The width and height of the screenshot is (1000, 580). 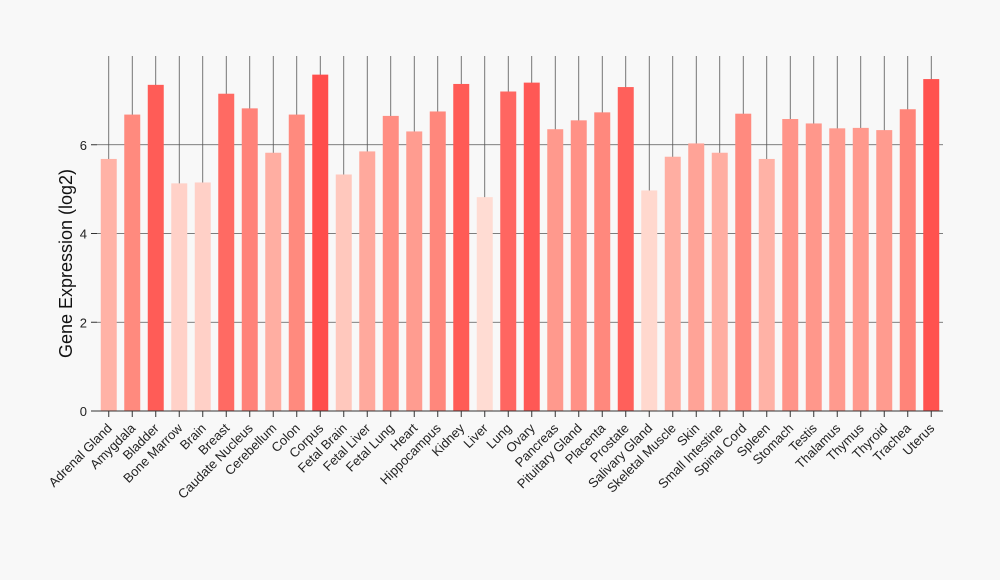 What do you see at coordinates (66, 263) in the screenshot?
I see `y-axis-title: Gene Expression (log2)` at bounding box center [66, 263].